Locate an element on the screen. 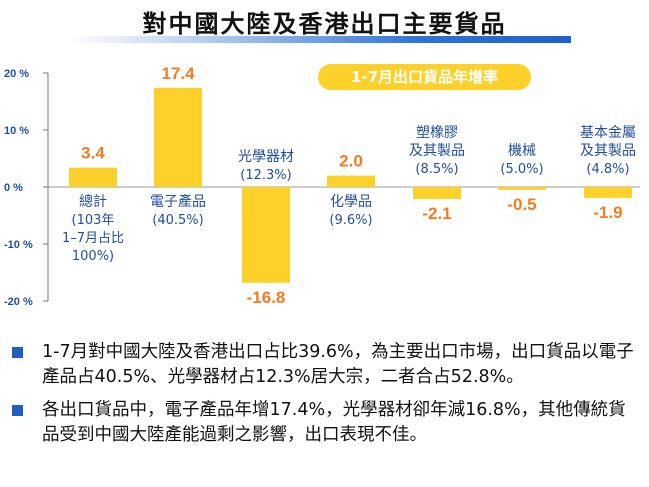 The width and height of the screenshot is (649, 487). category-share-label: (103年 1–7月占比 100%) is located at coordinates (93, 238).